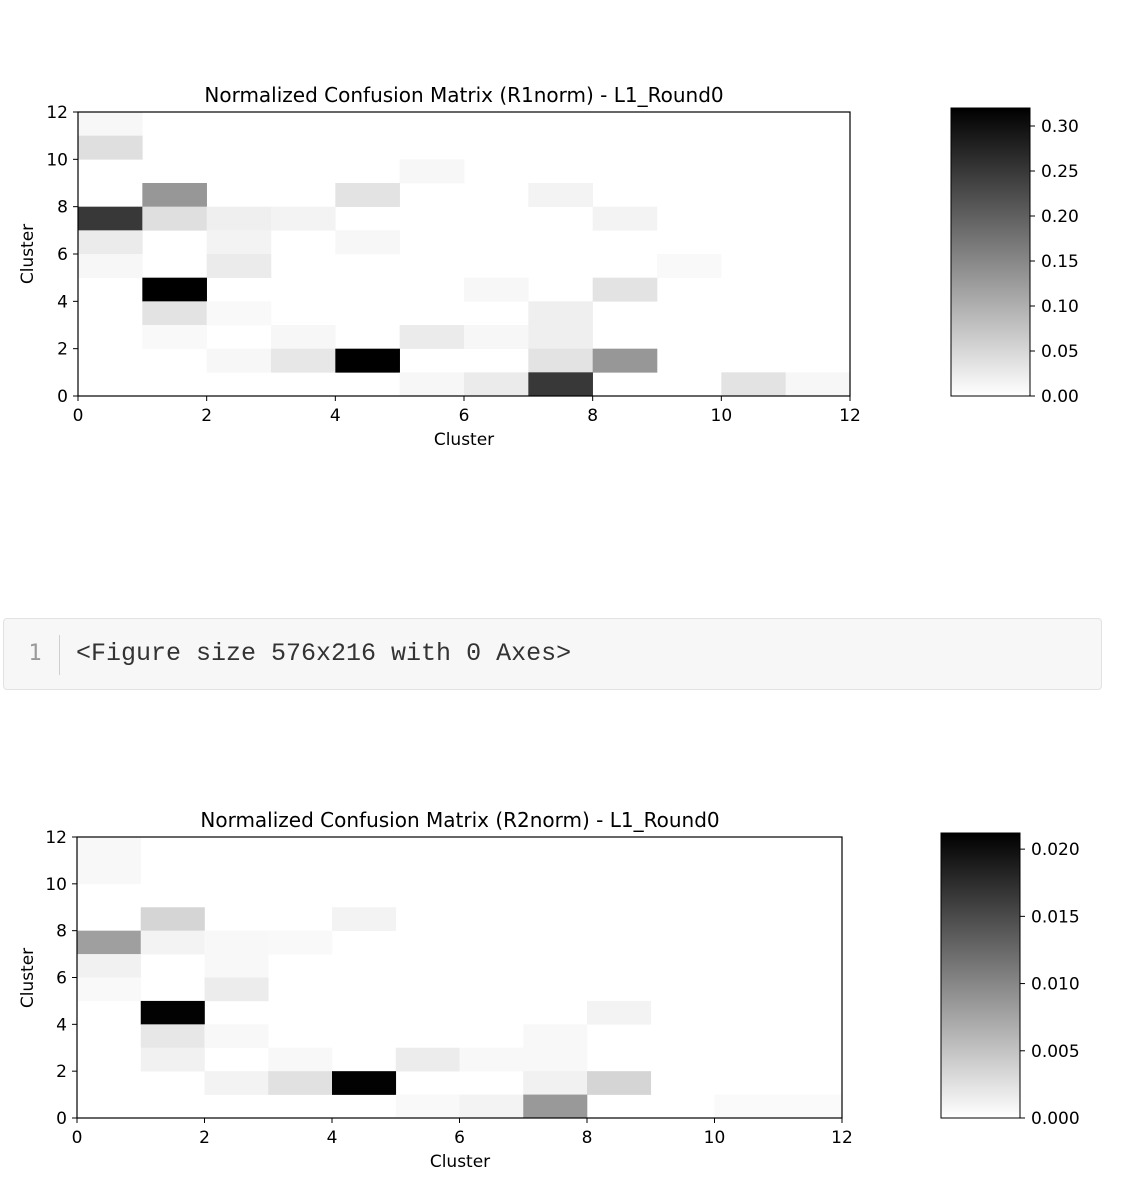 The width and height of the screenshot is (1122, 1198). Describe the element at coordinates (1060, 262) in the screenshot. I see `colorbar-tick-label: 0.15` at that location.